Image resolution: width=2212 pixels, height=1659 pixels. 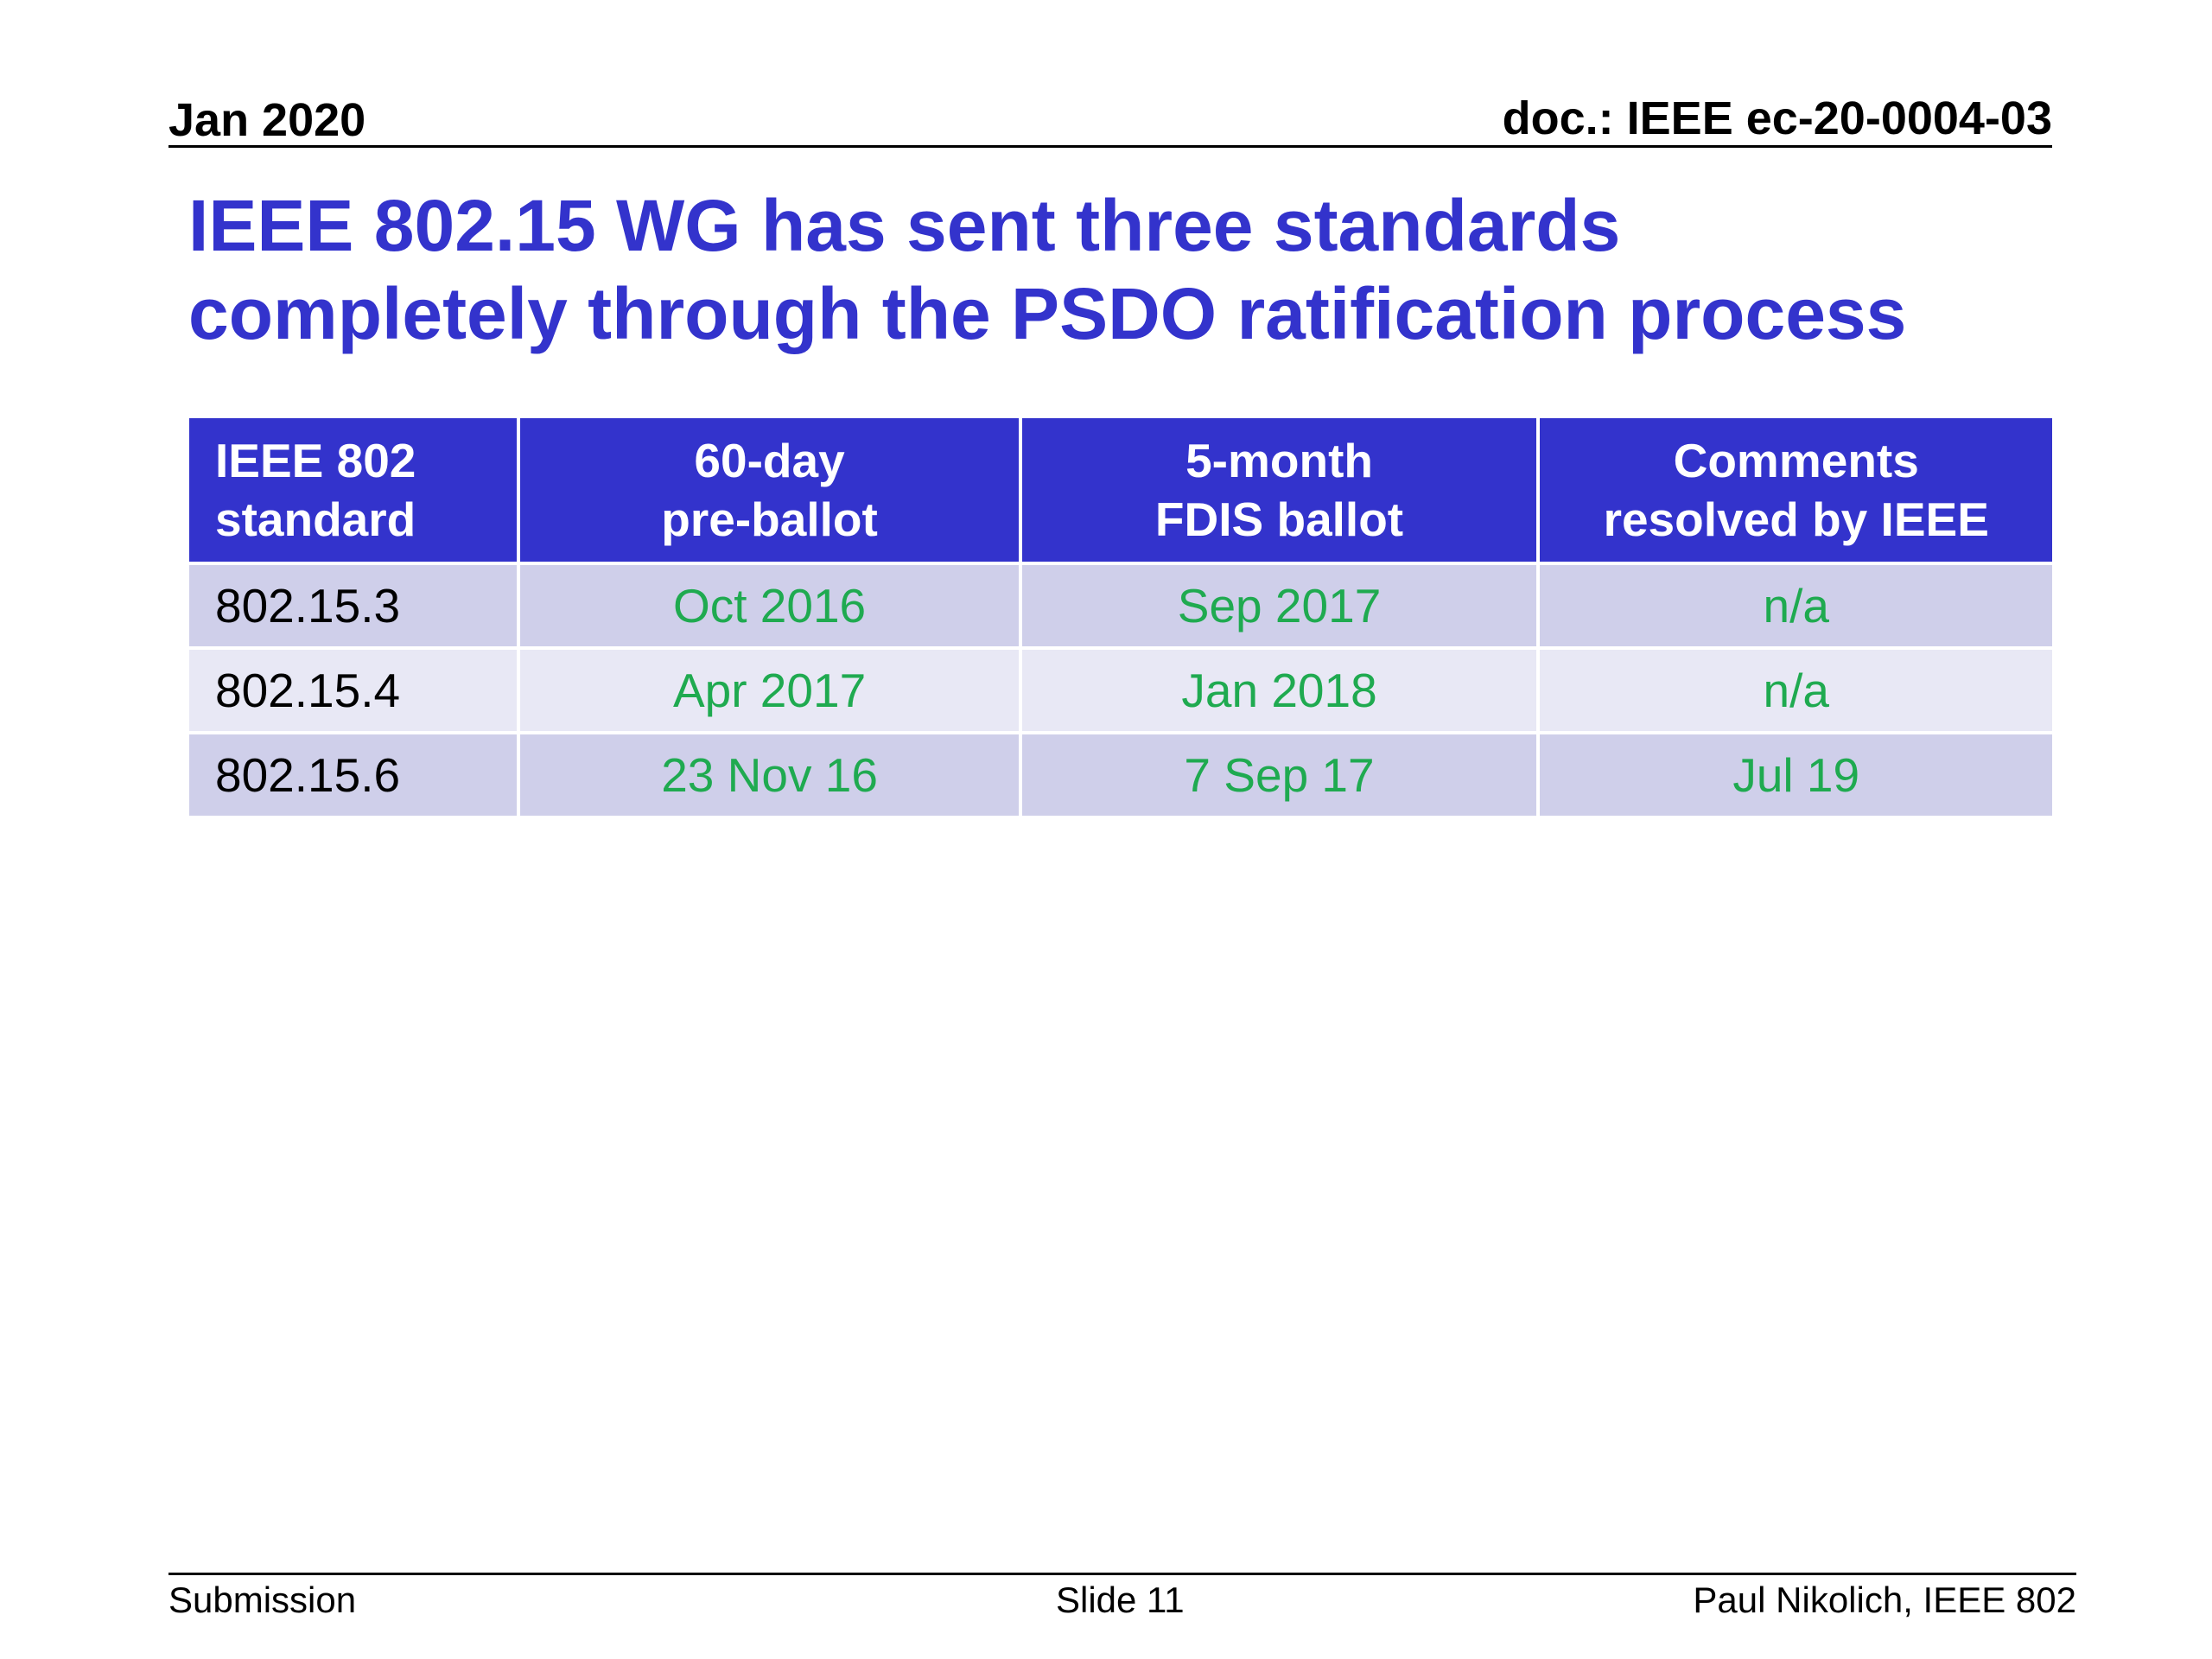 I want to click on column-header-line: IEEE 802, so click(x=315, y=460).